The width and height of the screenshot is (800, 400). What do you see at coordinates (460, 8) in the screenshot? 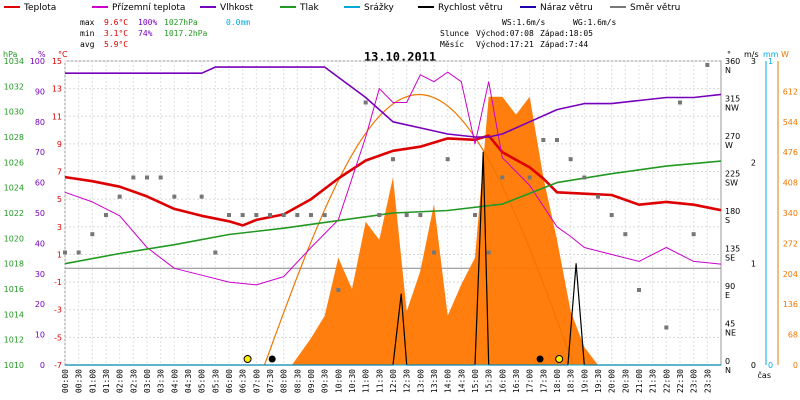
I see `legend-item-rychlost-vetru: Rychlost větru` at bounding box center [460, 8].